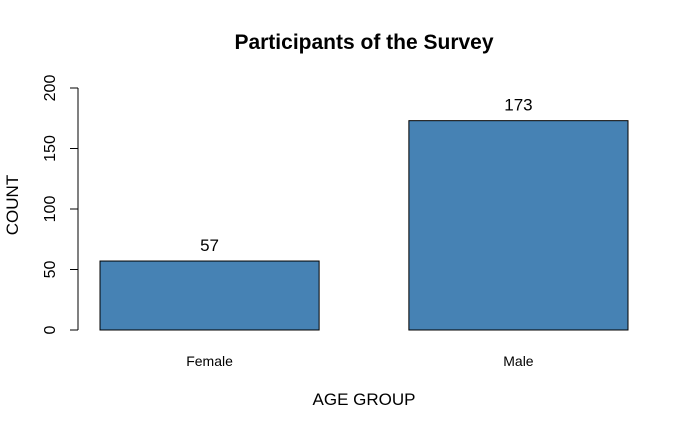  Describe the element at coordinates (364, 399) in the screenshot. I see `x-axis-label: AGE GROUP` at that location.